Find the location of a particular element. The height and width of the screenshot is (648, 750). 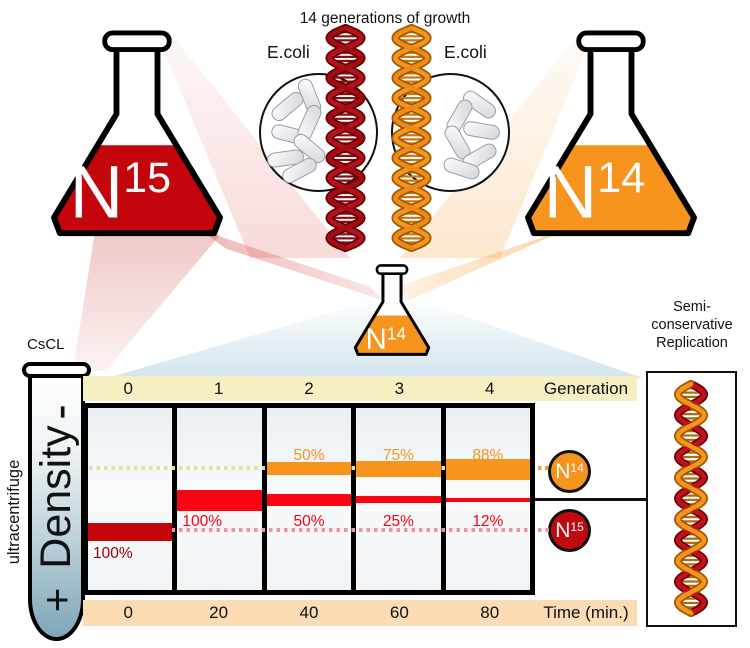

density-plus-sign: + is located at coordinates (56, 600).